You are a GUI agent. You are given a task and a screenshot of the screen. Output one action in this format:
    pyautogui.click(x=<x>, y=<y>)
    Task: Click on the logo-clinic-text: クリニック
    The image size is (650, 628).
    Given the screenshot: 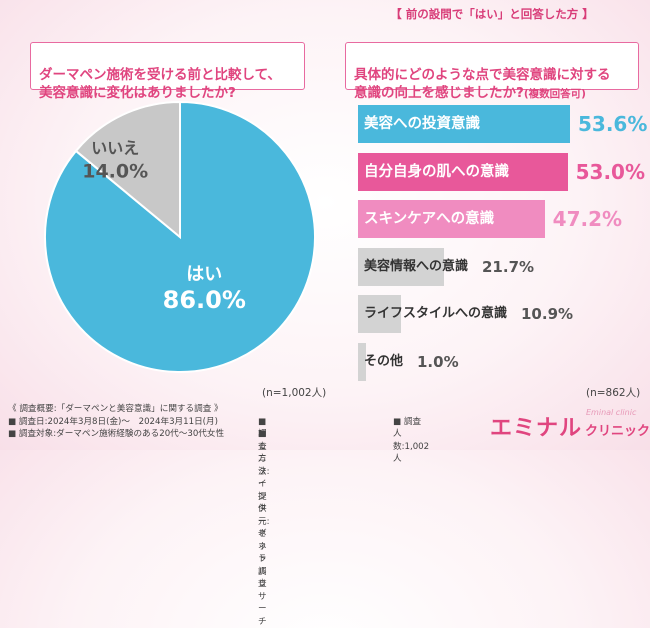 What is the action you would take?
    pyautogui.click(x=617, y=431)
    